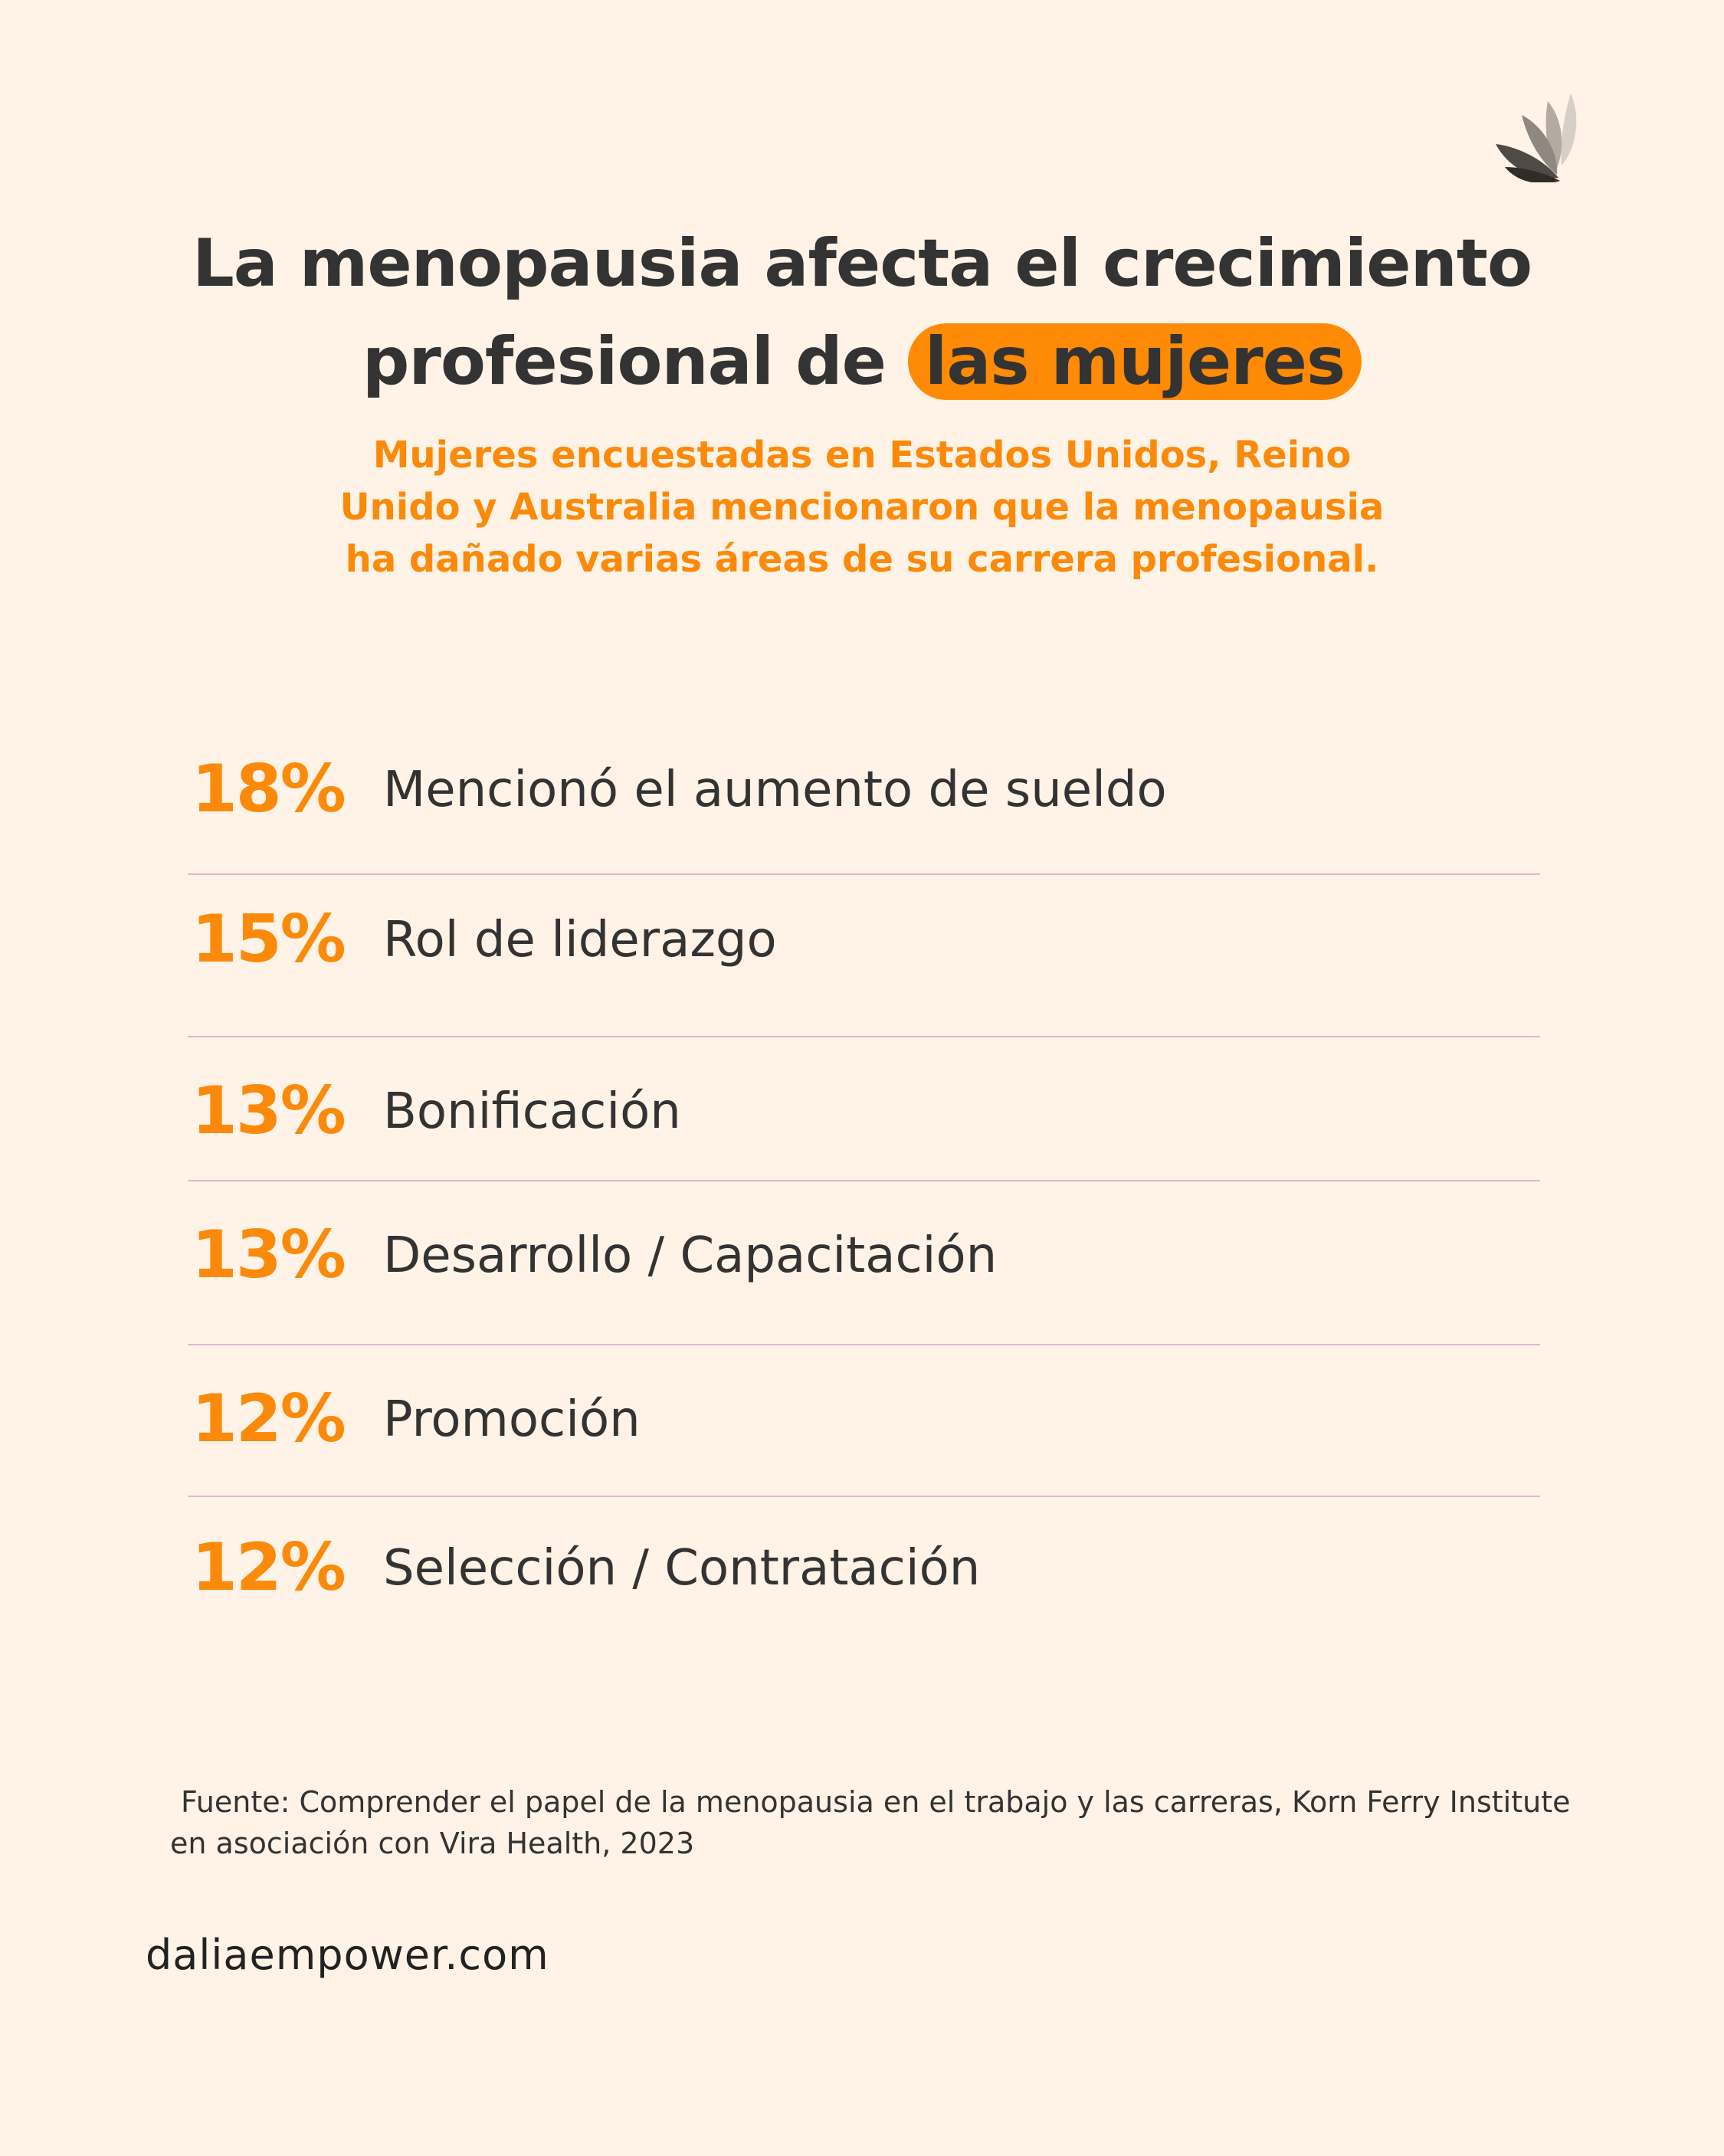  What do you see at coordinates (775, 790) in the screenshot?
I see `stat-label: Mencionó el aumento de sueldo` at bounding box center [775, 790].